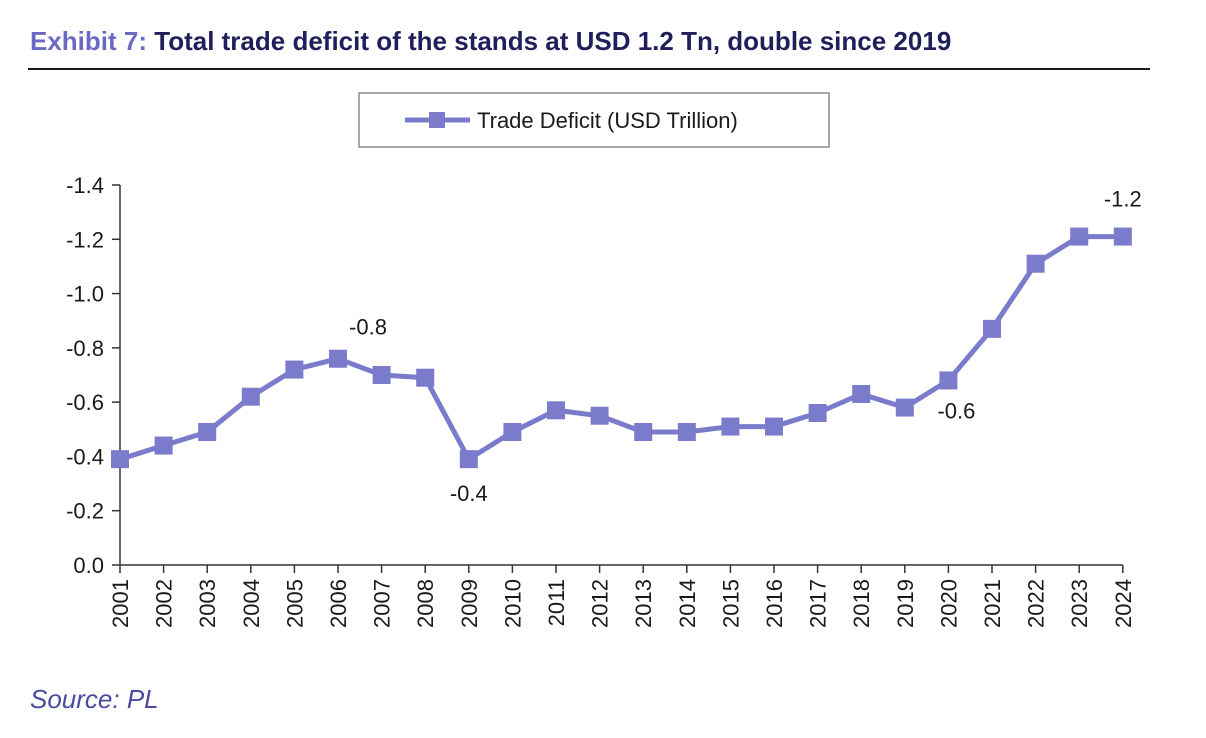 The width and height of the screenshot is (1206, 738). Describe the element at coordinates (469, 603) in the screenshot. I see `x-tick-label: 2009` at that location.